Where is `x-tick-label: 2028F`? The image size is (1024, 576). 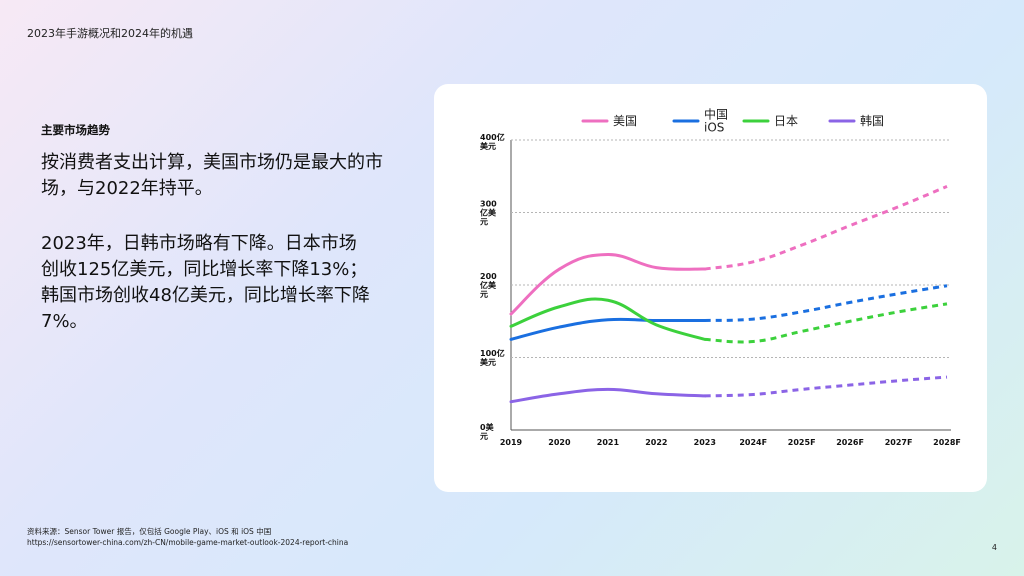
x-tick-label: 2028F is located at coordinates (947, 442).